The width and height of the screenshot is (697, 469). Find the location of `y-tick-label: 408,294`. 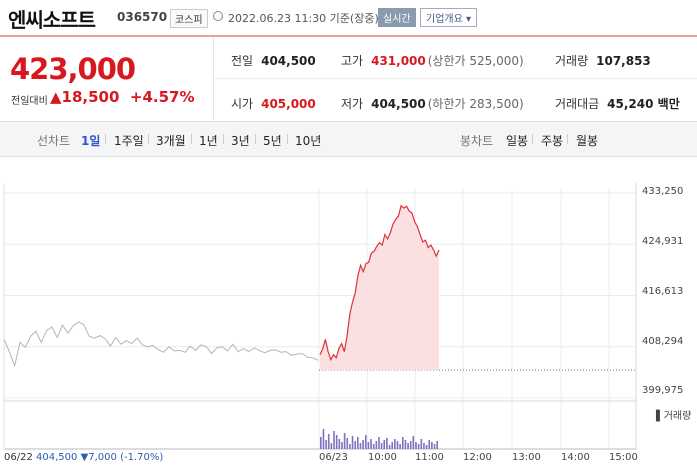

y-tick-label: 408,294 is located at coordinates (663, 341).